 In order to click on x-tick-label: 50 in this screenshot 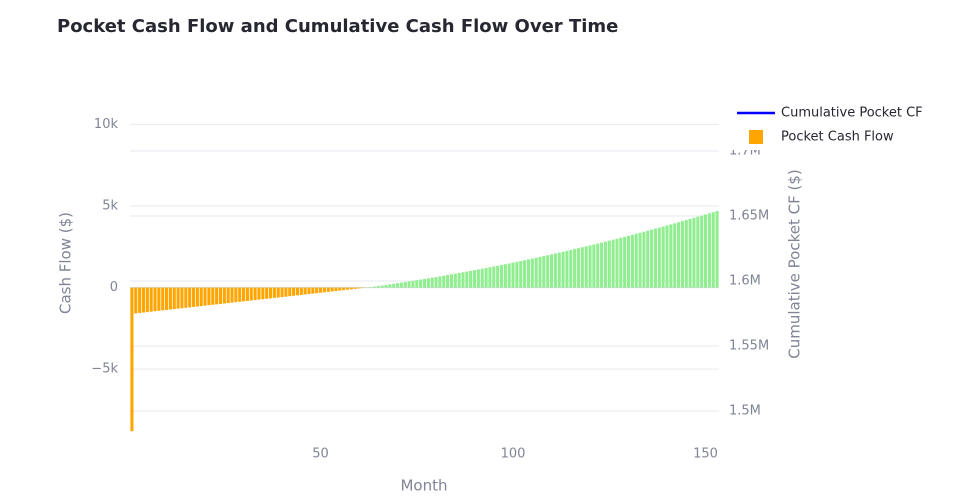, I will do `click(320, 454)`.